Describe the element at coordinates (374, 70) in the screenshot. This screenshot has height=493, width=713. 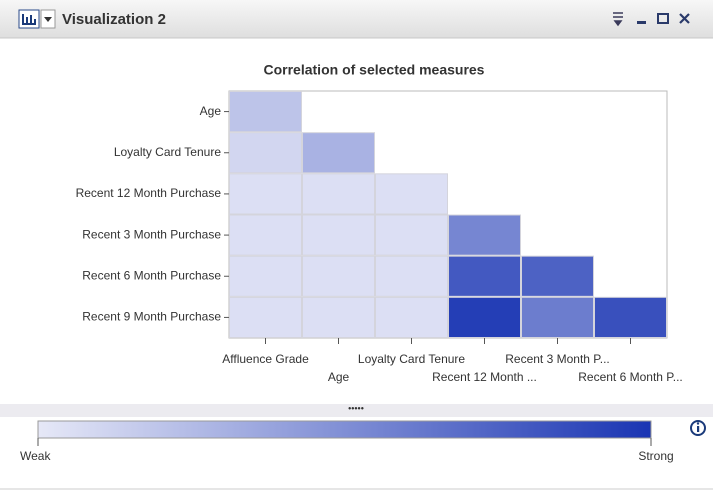
I see `chart-title: Correlation of selected measures` at that location.